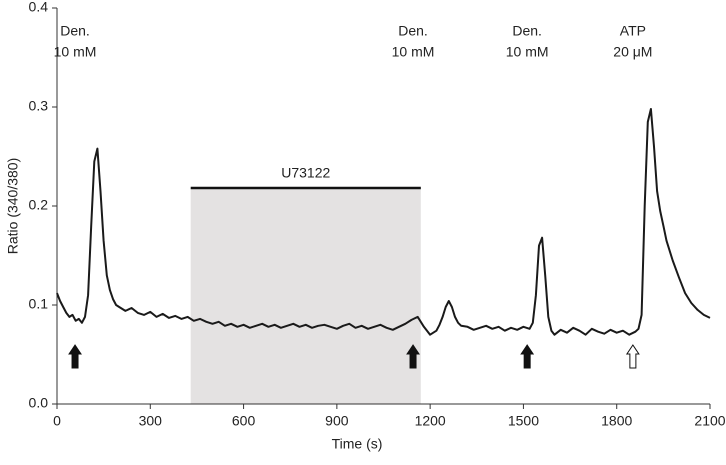 The width and height of the screenshot is (726, 465). Describe the element at coordinates (151, 421) in the screenshot. I see `x-tick-label: 300` at that location.